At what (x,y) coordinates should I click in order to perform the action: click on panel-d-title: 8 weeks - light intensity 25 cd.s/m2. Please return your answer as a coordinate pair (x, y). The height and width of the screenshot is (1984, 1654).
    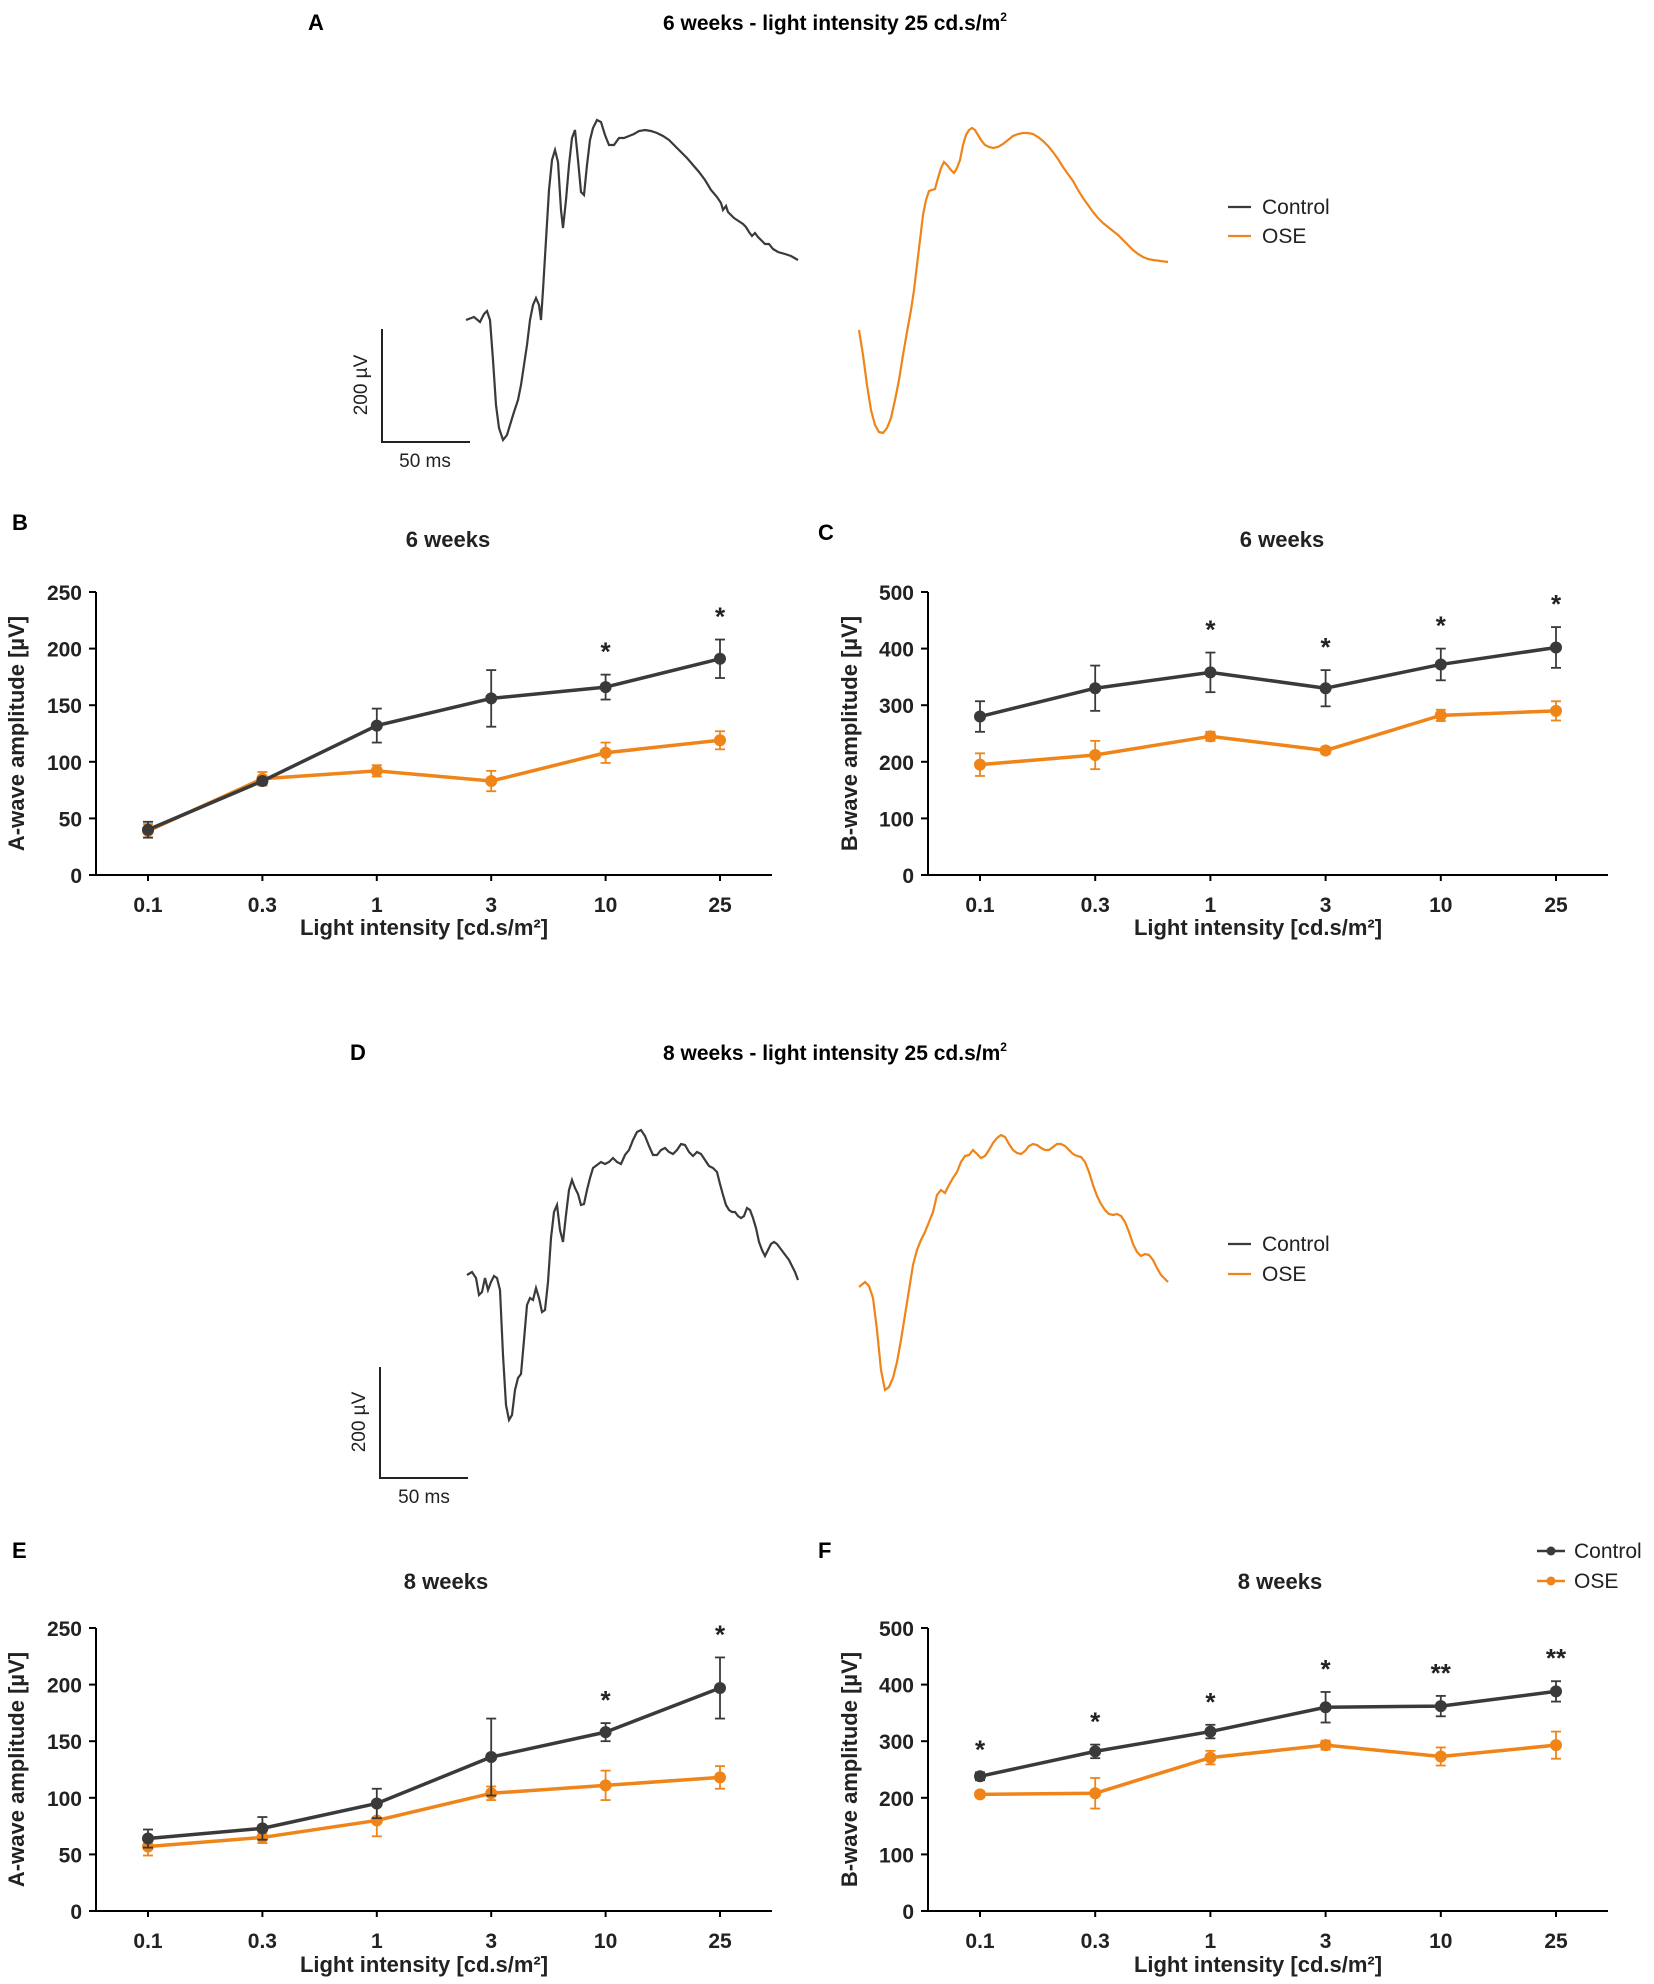
    Looking at the image, I should click on (835, 1052).